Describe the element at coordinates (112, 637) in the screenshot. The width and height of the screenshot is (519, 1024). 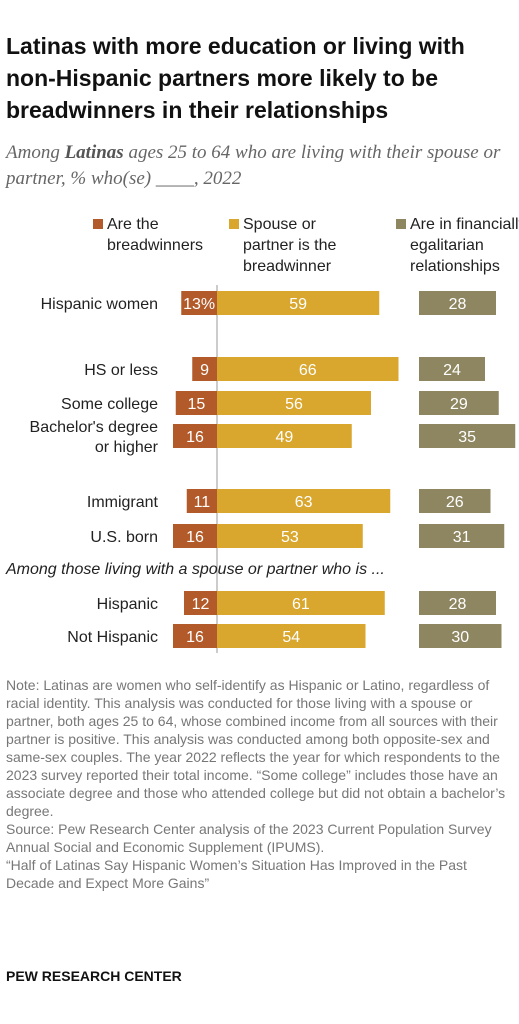
I see `category-label: Not Hispanic` at that location.